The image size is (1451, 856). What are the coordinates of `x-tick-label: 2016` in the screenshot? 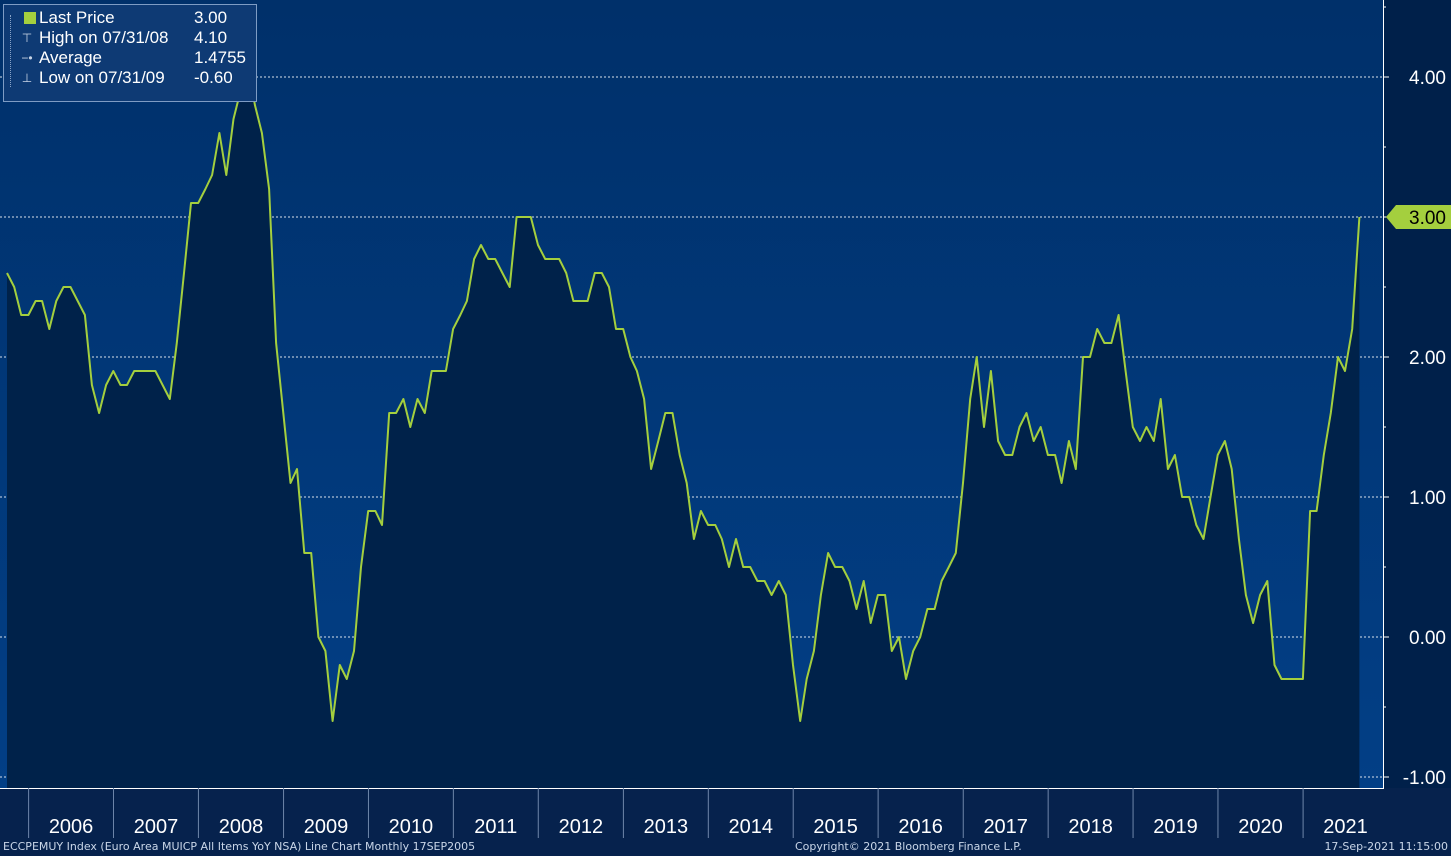 It's located at (920, 827).